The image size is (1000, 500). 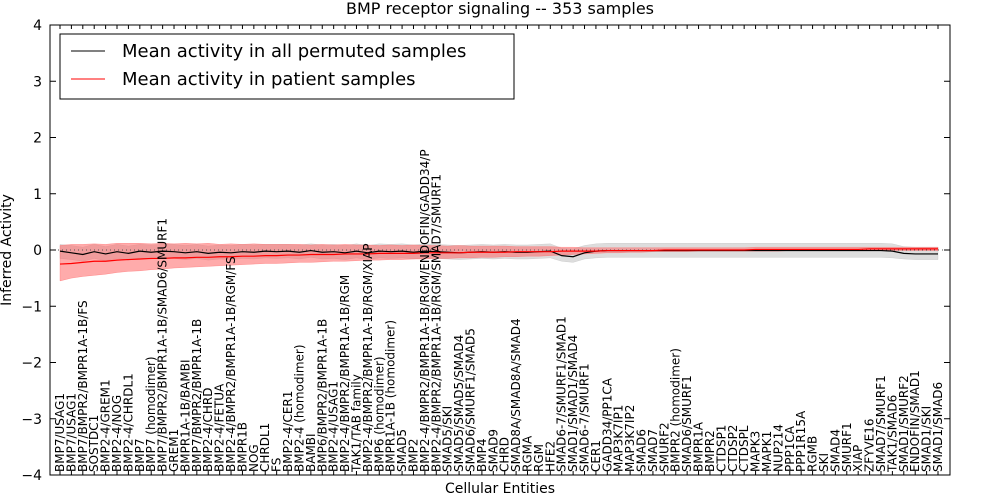 I want to click on x-tick-label: PPP1CA, so click(x=790, y=448).